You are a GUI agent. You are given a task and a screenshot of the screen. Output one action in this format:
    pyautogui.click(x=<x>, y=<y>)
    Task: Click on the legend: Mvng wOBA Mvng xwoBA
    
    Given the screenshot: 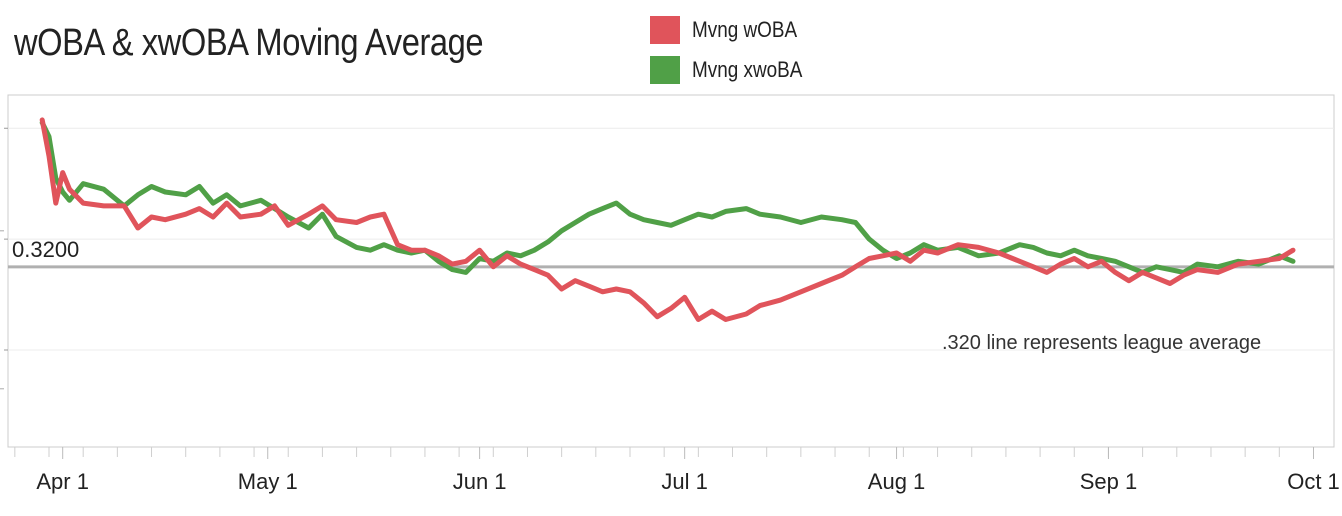 What is the action you would take?
    pyautogui.click(x=735, y=56)
    